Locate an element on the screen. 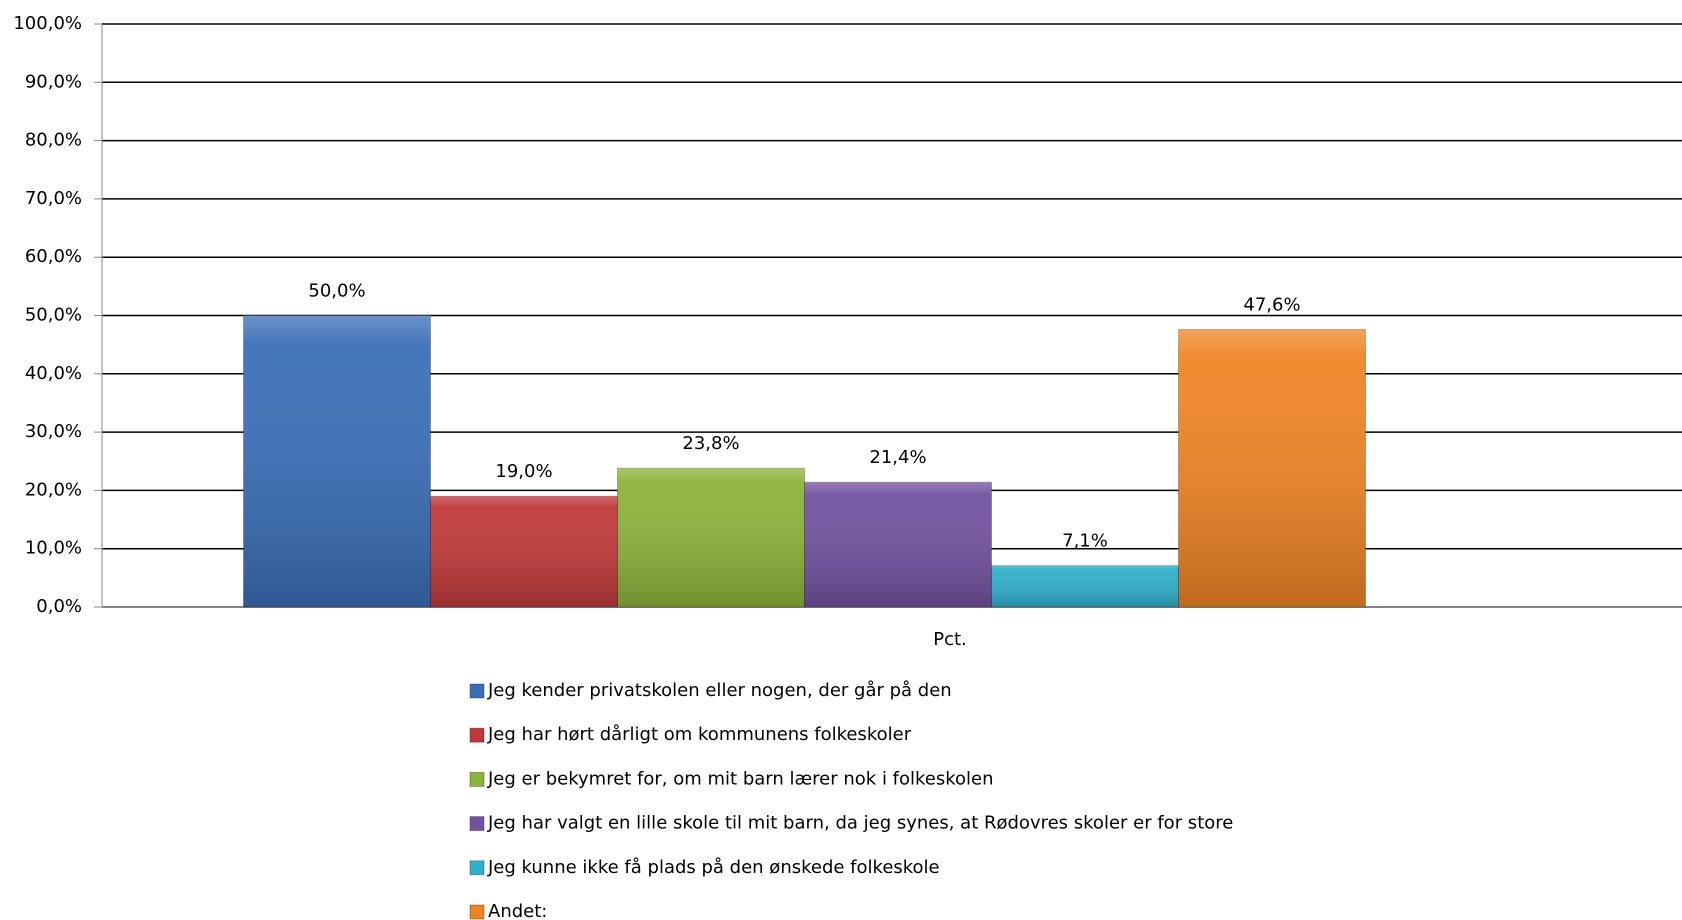 The image size is (1682, 920). y-tick-label: 50,0% is located at coordinates (53, 315).